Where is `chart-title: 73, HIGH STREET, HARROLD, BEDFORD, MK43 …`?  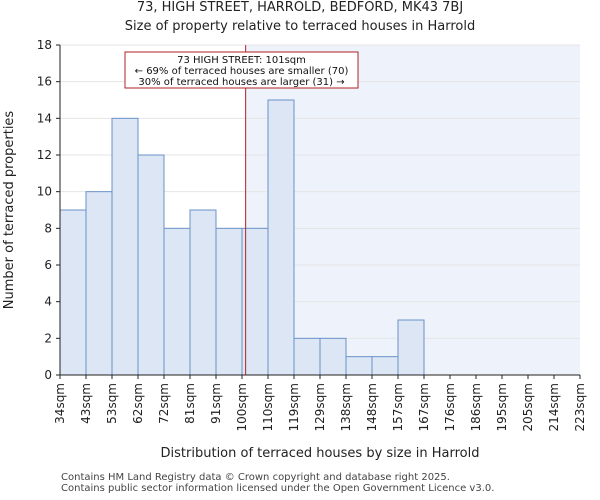
chart-title: 73, HIGH STREET, HARROLD, BEDFORD, MK43 … is located at coordinates (300, 7).